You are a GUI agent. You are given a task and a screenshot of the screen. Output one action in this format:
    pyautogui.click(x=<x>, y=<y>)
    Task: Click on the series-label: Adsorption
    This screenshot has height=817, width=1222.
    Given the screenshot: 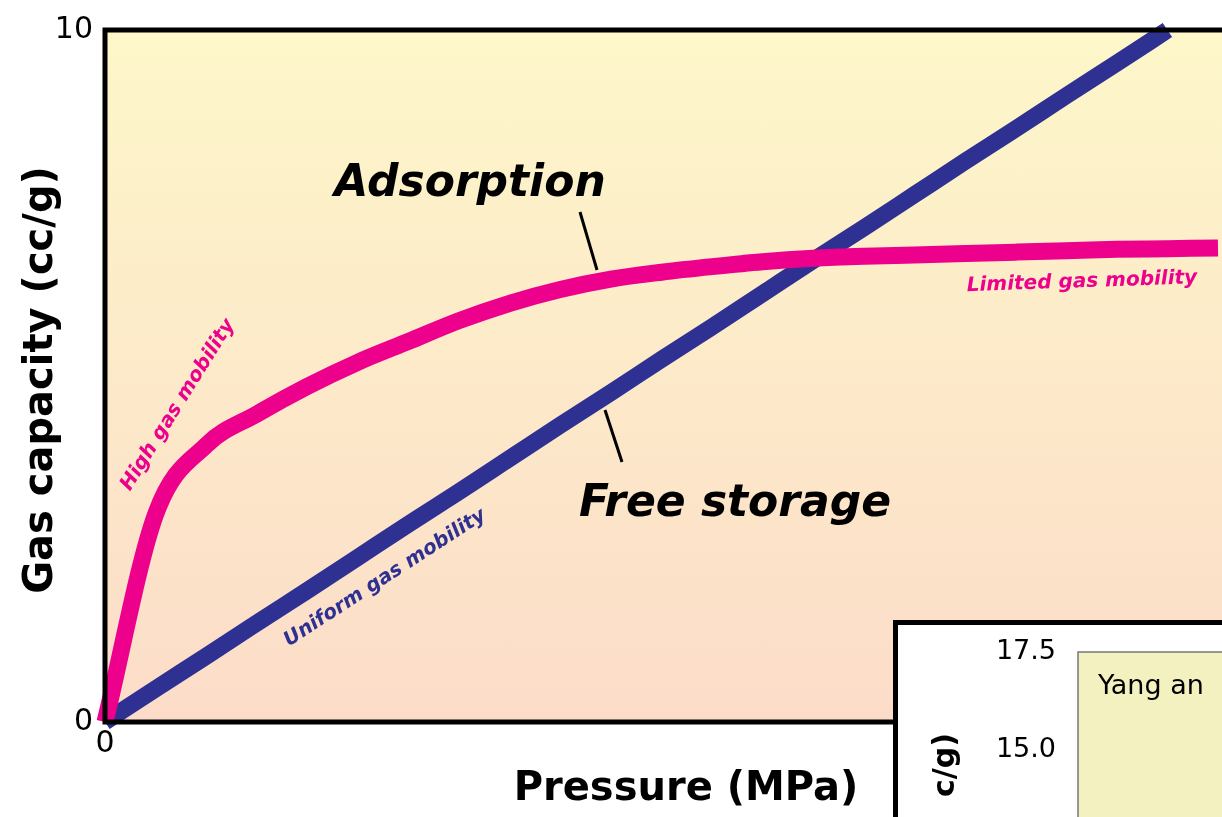 What is the action you would take?
    pyautogui.click(x=468, y=181)
    